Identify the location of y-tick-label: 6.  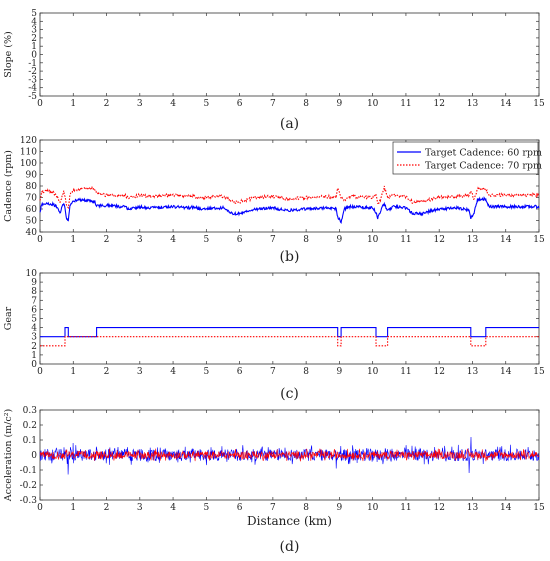
(34, 310).